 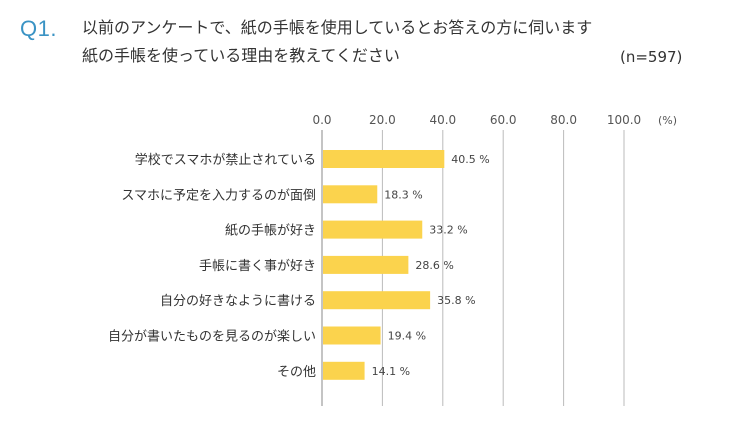 I want to click on x-unit-label: (%), so click(x=667, y=120).